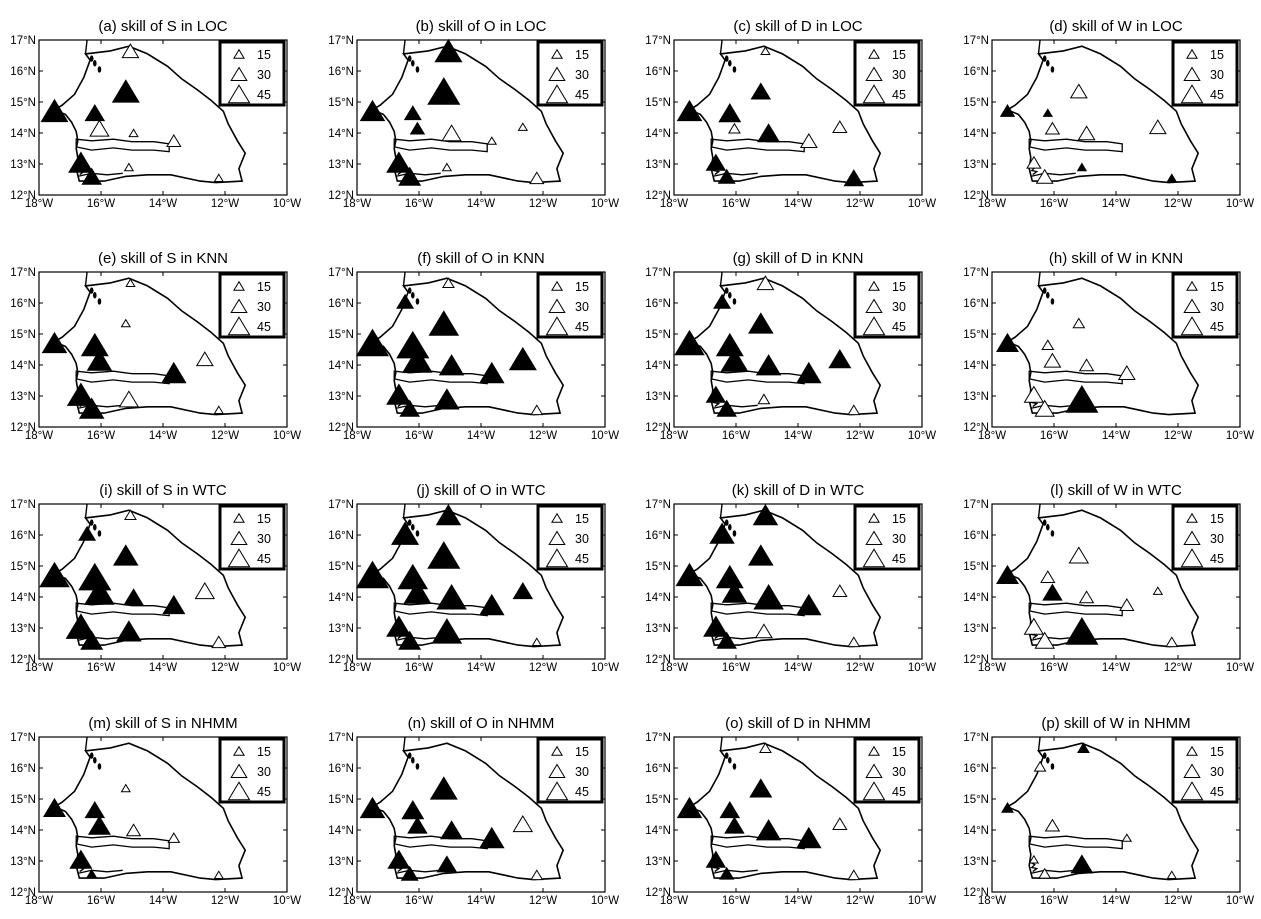 This screenshot has width=1261, height=919. What do you see at coordinates (481, 26) in the screenshot?
I see `panel-title: (b) skill of O in LOC` at bounding box center [481, 26].